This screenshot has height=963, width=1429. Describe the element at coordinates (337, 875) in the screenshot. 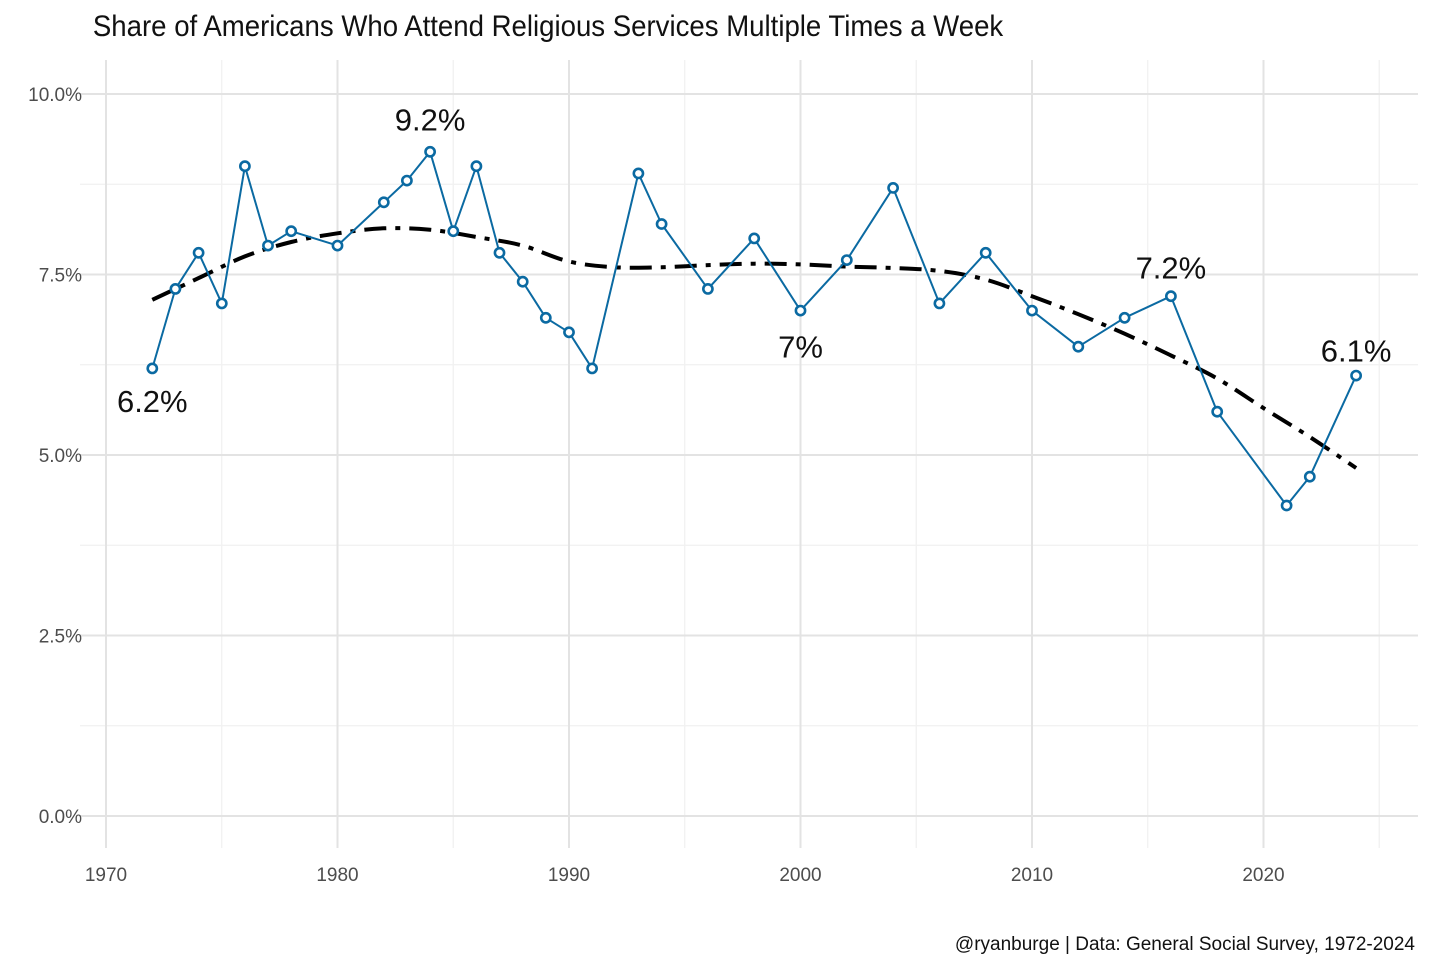

I see `x-tick-label: 1980` at that location.